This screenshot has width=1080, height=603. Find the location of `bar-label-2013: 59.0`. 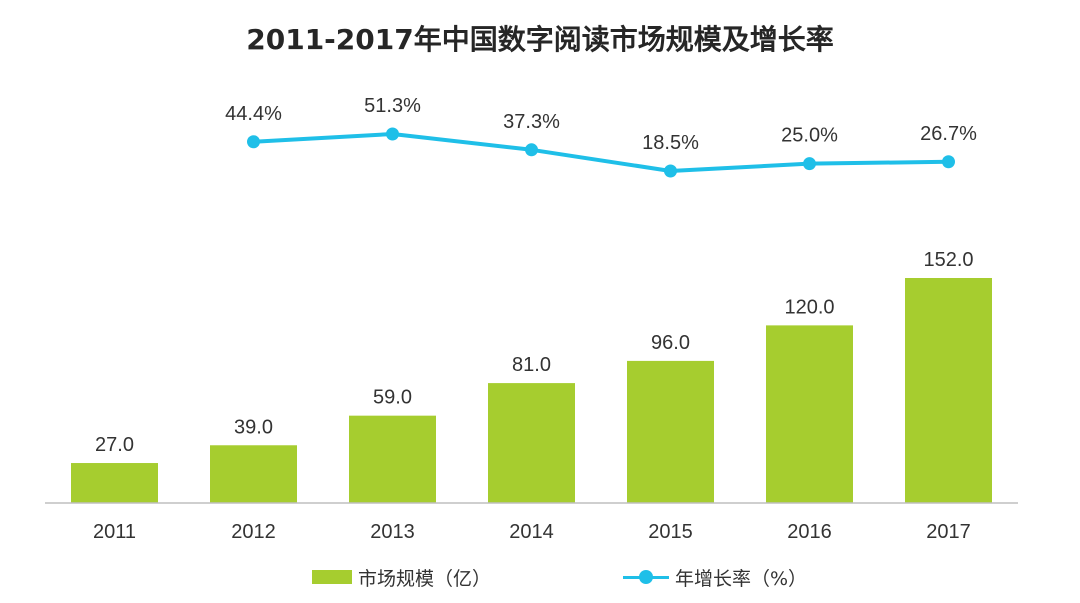

bar-label-2013: 59.0 is located at coordinates (392, 398).